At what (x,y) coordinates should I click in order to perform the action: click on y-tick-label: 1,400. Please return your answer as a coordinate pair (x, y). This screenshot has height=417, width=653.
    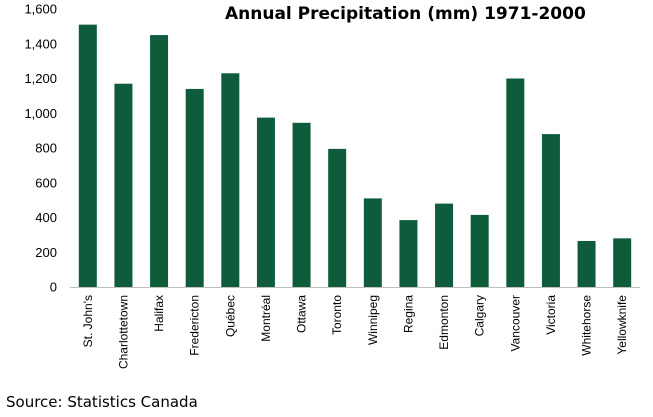
    Looking at the image, I should click on (40, 43).